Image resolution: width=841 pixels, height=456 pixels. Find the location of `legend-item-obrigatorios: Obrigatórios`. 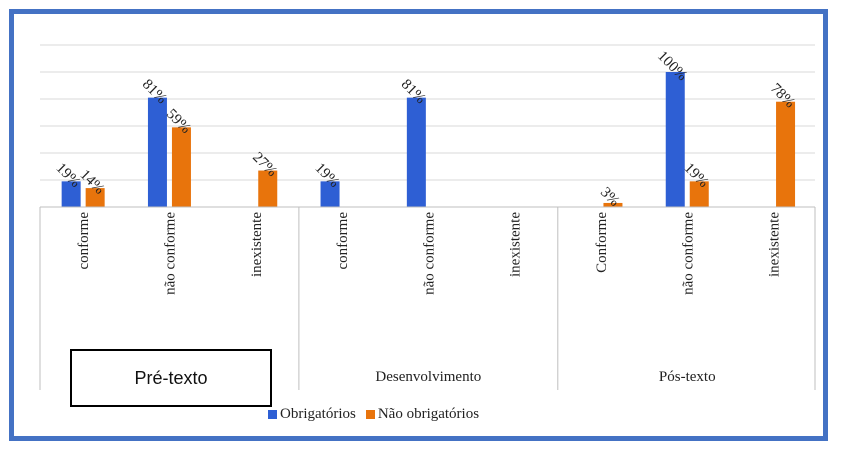

legend-item-obrigatorios: Obrigatórios is located at coordinates (312, 414).